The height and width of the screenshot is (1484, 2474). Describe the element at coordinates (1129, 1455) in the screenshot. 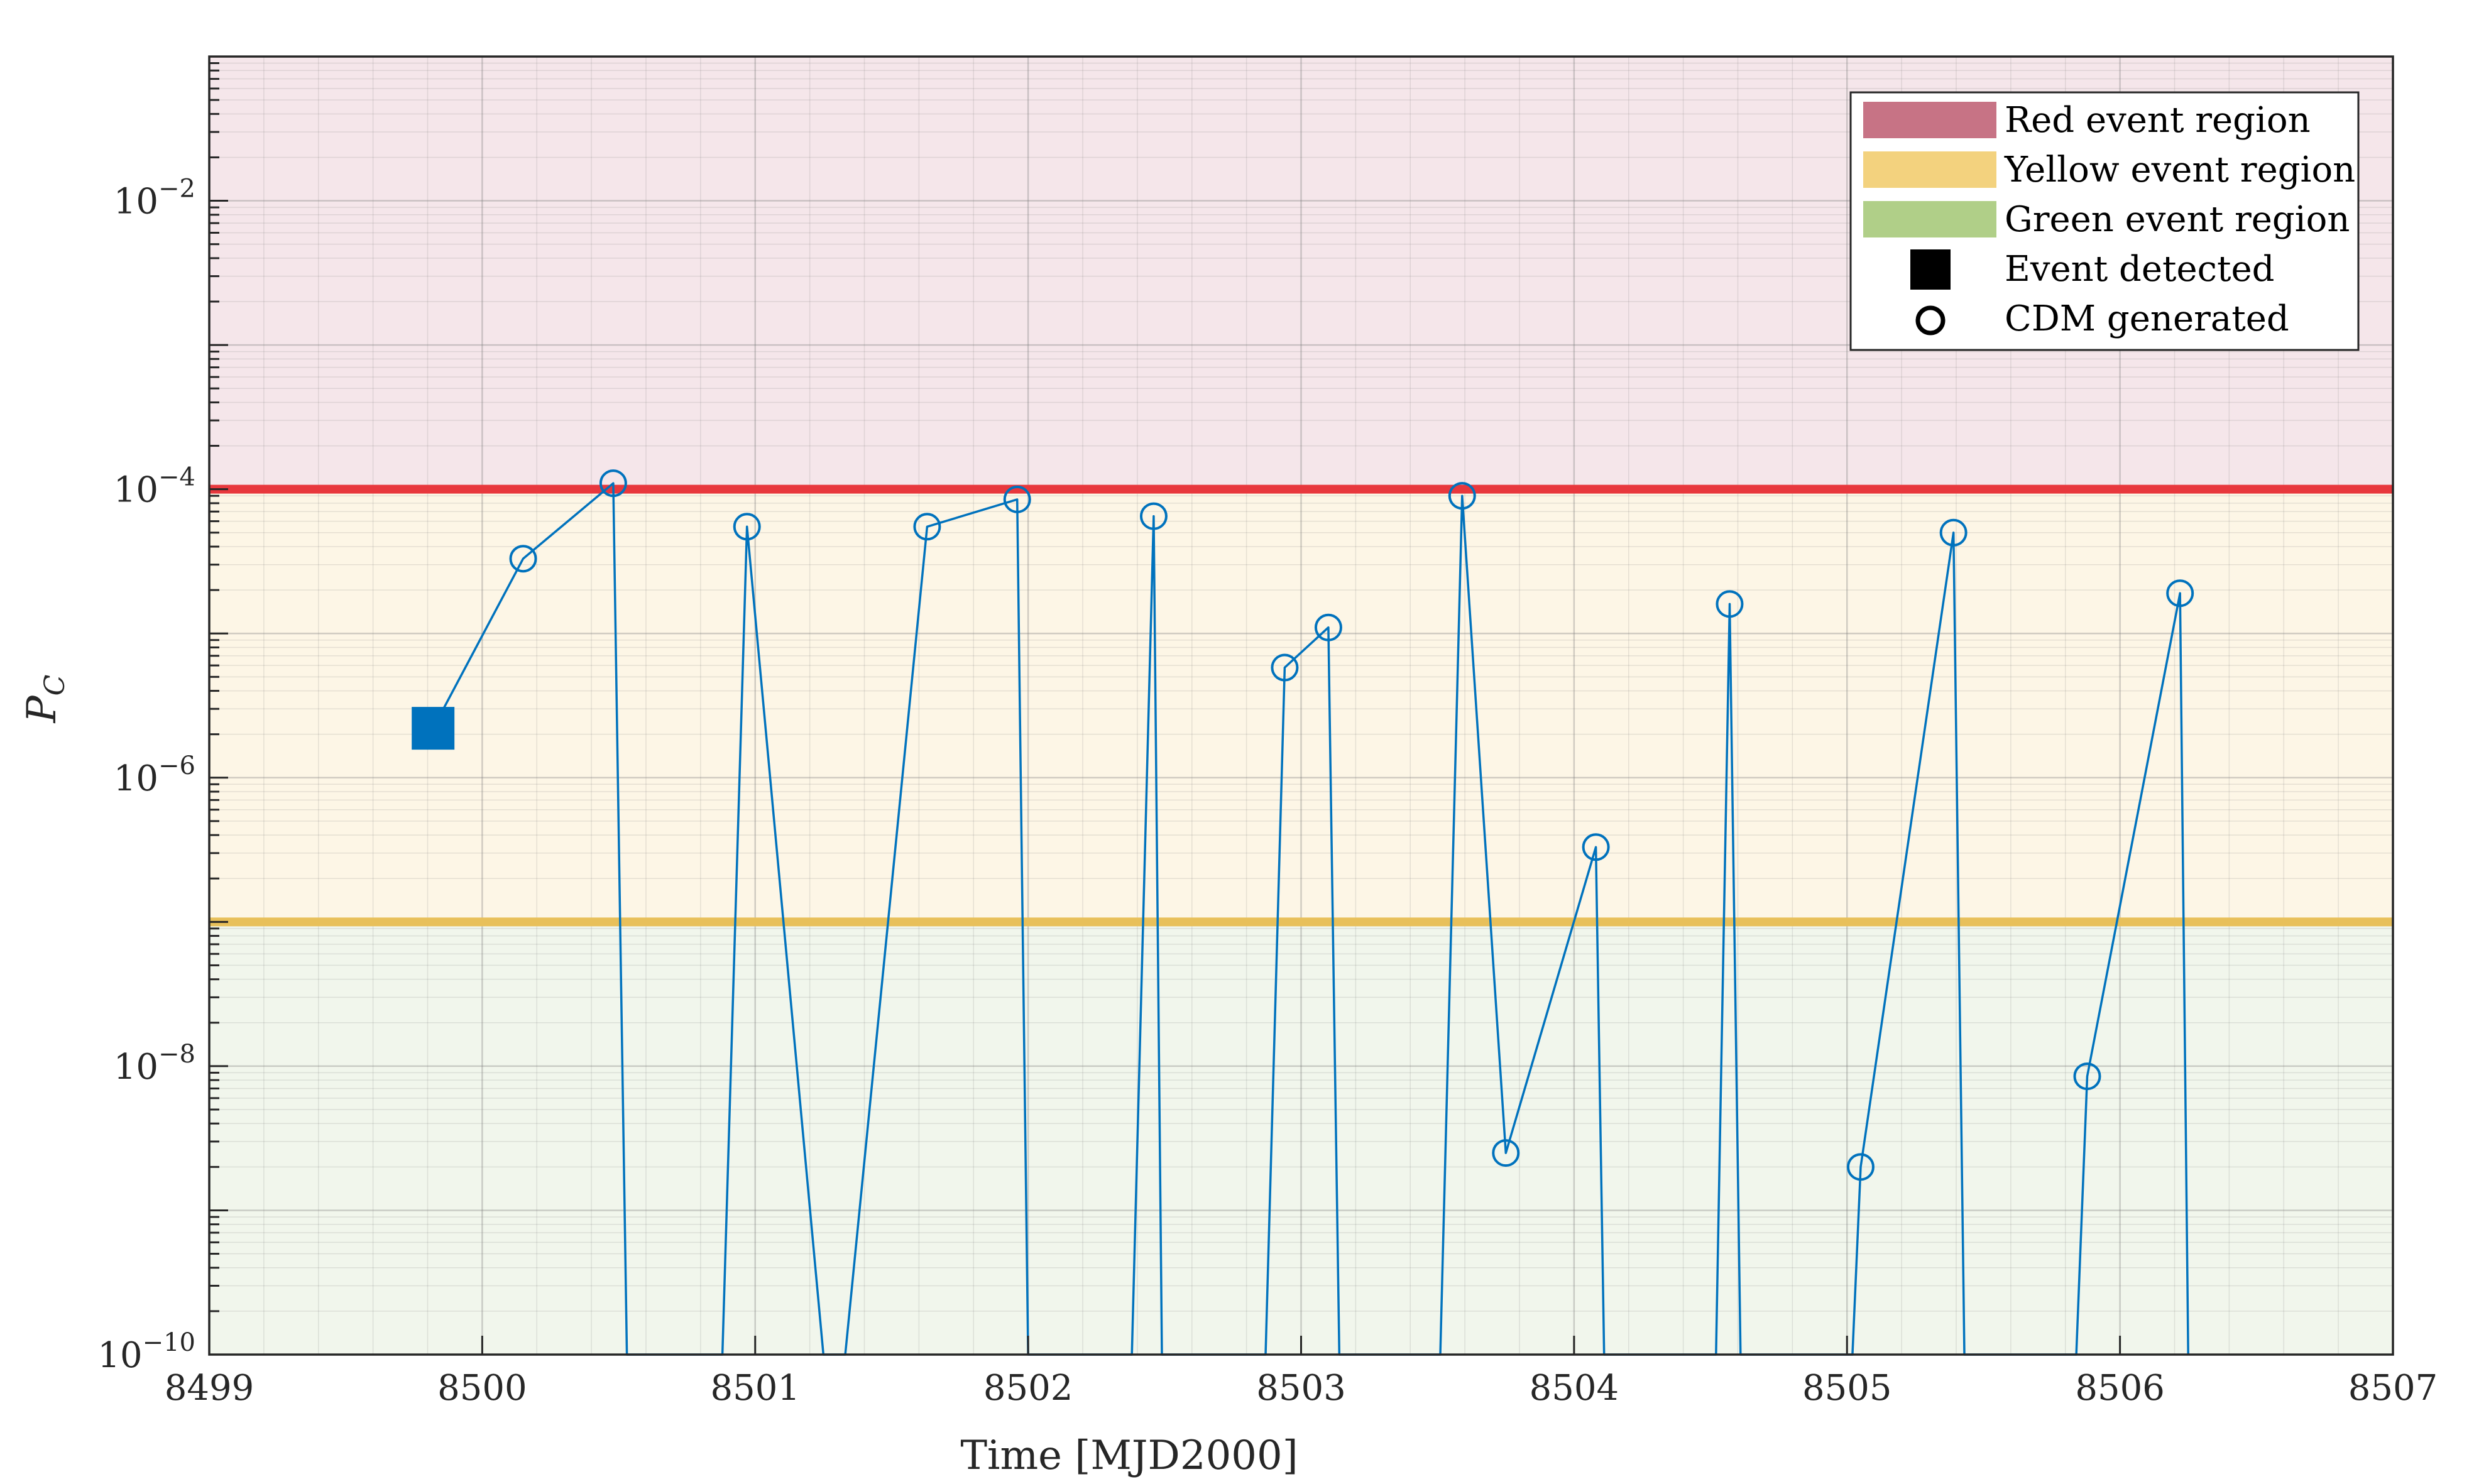

I see `x-axis-title: Time [MJD2000]` at that location.